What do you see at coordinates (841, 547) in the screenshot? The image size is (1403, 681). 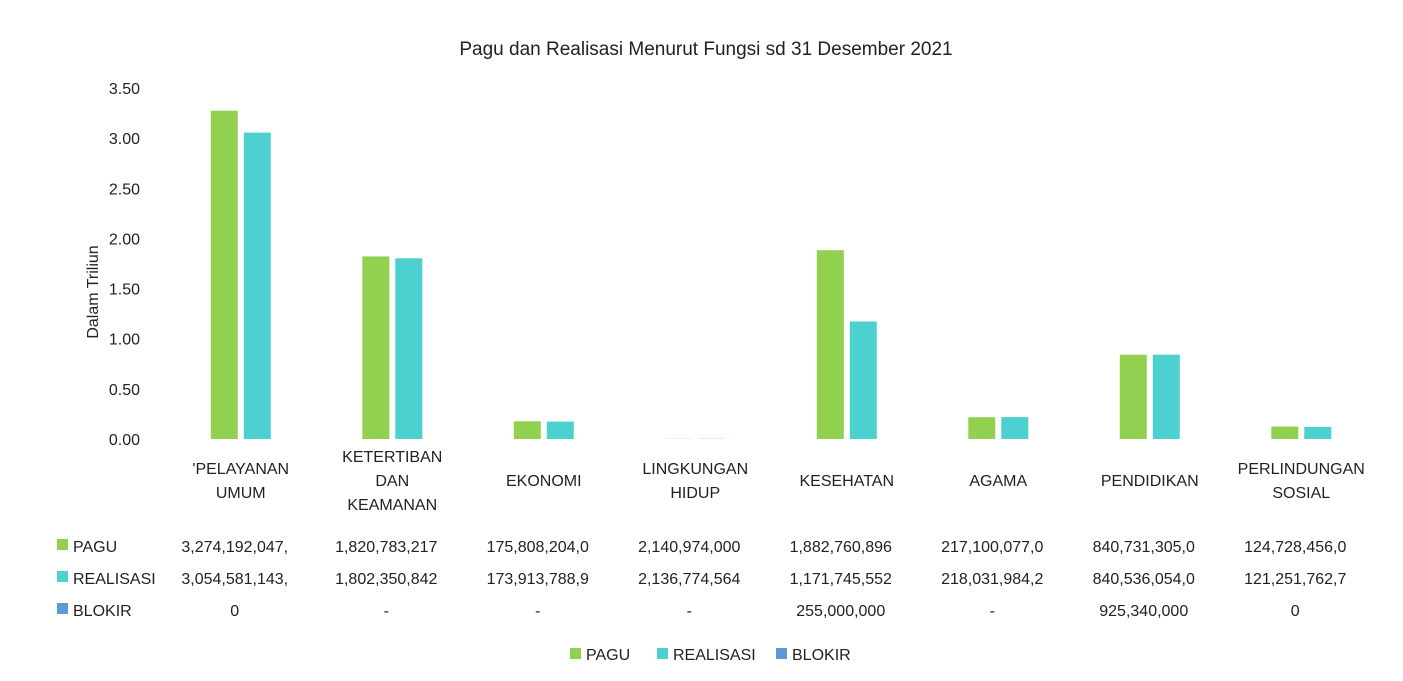 I see `table-cell: 1,882,760,896` at bounding box center [841, 547].